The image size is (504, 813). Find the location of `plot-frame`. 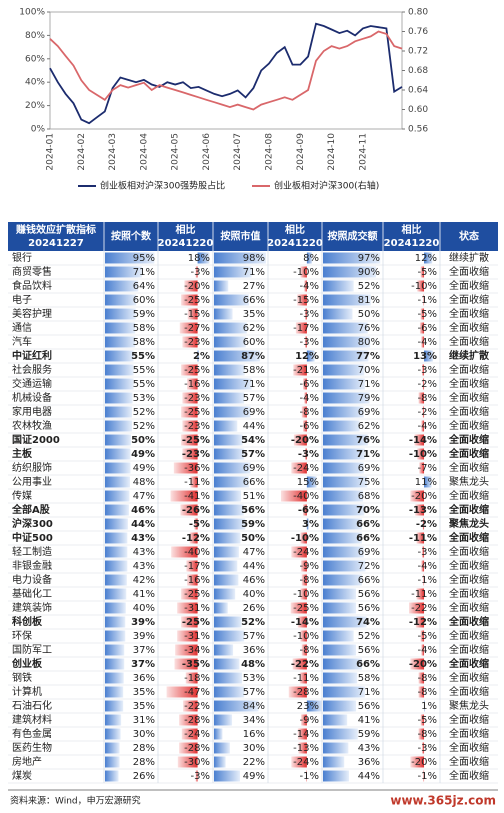

plot-frame is located at coordinates (226, 70).